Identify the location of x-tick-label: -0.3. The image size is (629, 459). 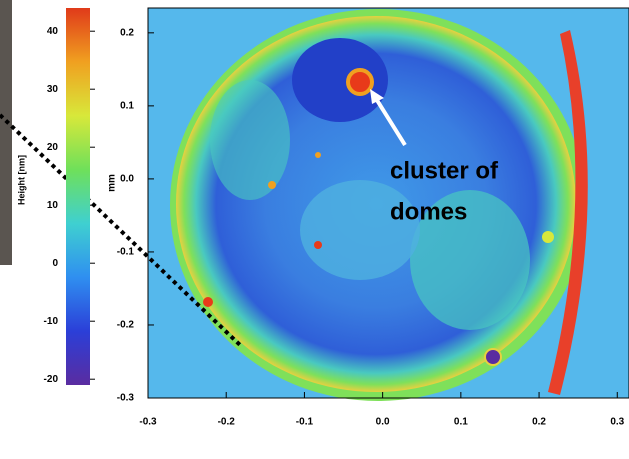
(148, 422).